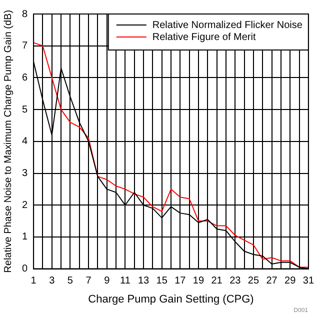 This screenshot has width=320, height=328. Describe the element at coordinates (89, 281) in the screenshot. I see `x-tick-label: 7` at that location.